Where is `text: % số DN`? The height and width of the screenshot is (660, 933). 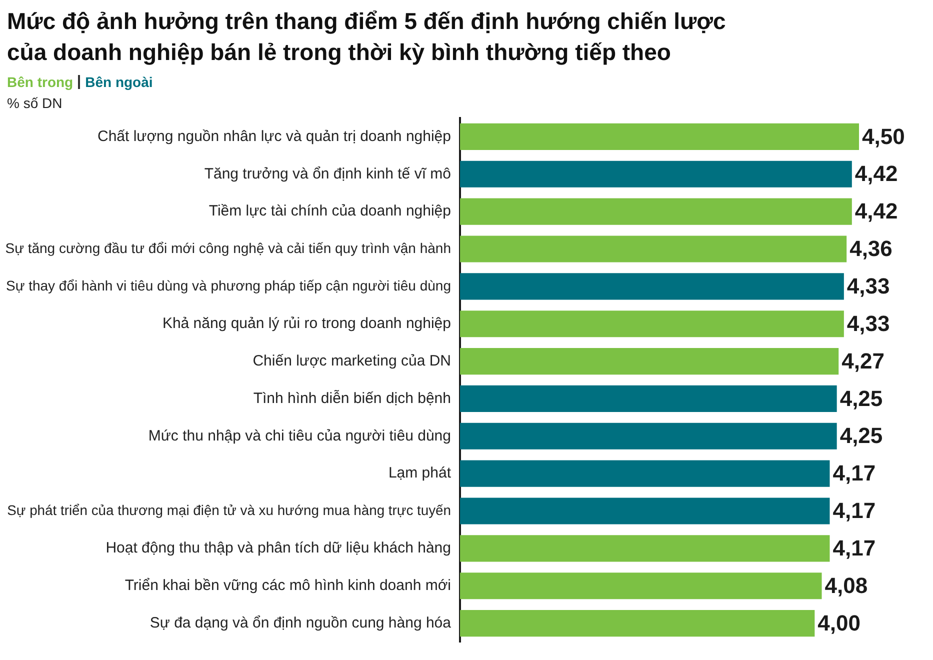 text: % số DN is located at coordinates (34, 103).